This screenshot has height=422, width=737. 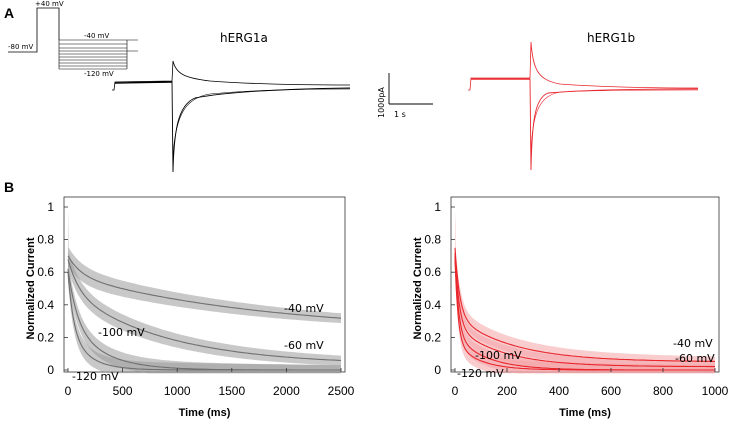 I want to click on herg1b-trace-lower, so click(x=614, y=124).